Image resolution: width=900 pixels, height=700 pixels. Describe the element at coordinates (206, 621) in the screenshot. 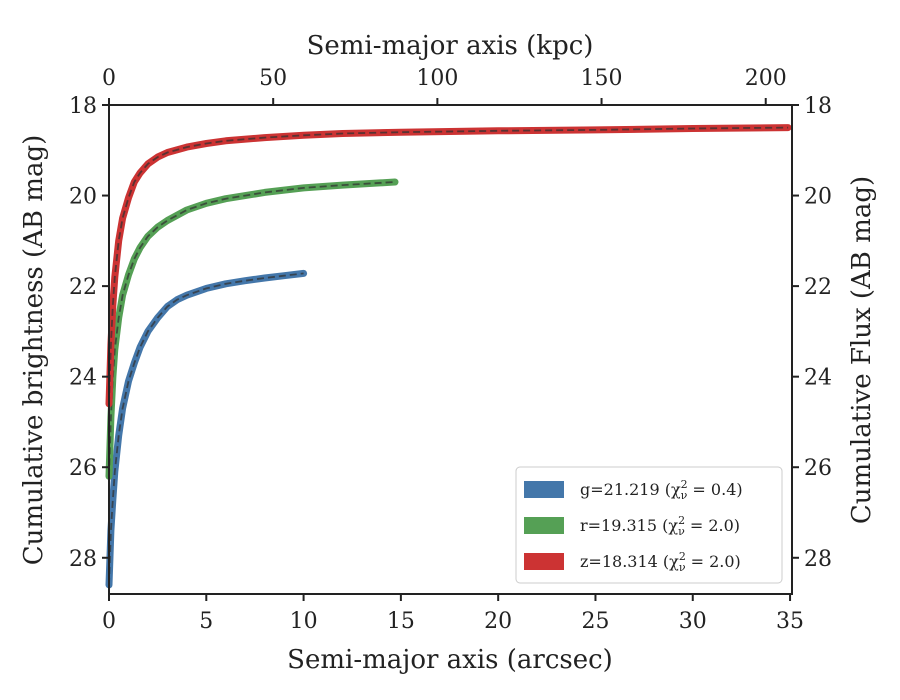

I see `x-tick-label: 5` at that location.